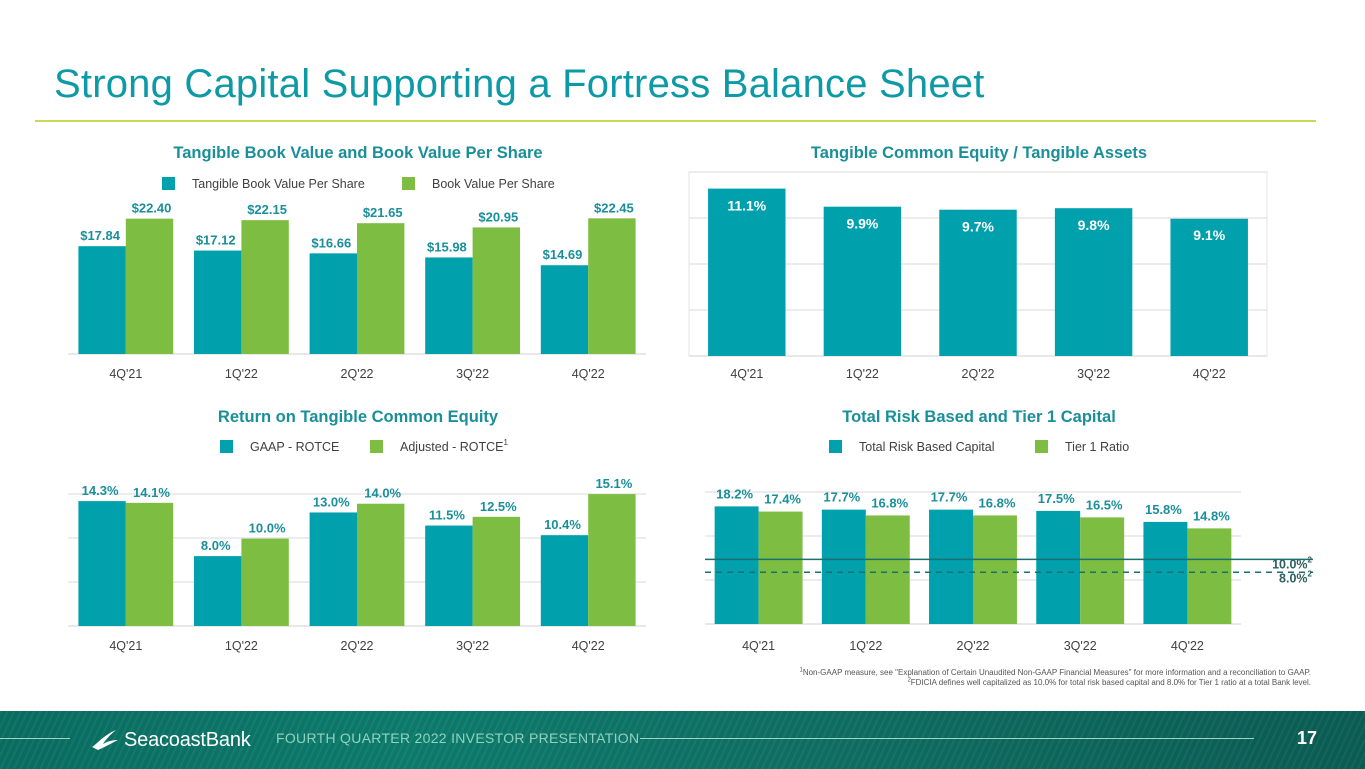 The height and width of the screenshot is (769, 1365). Describe the element at coordinates (100, 235) in the screenshot. I see `data-label: $17.84` at that location.